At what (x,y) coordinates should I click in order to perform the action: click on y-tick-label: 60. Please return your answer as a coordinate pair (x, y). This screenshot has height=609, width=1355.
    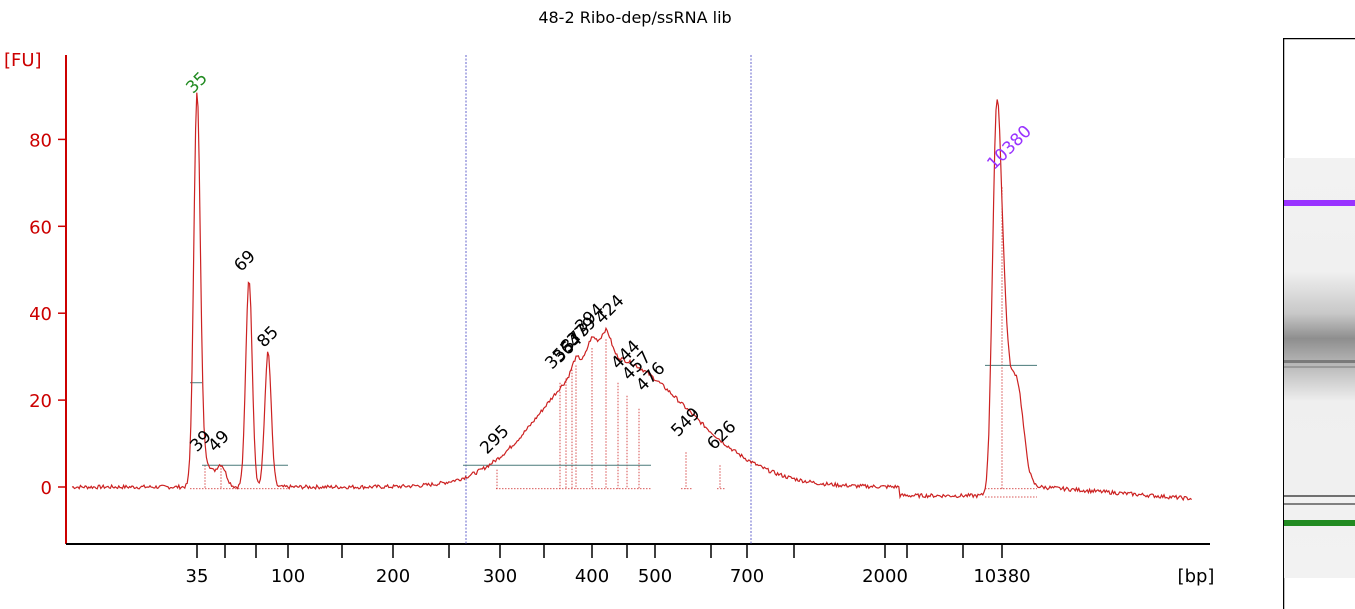
    Looking at the image, I should click on (40, 227).